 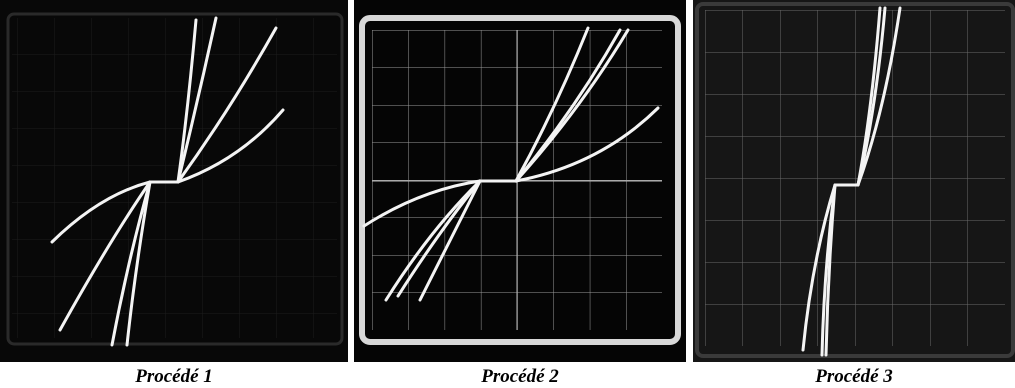 What do you see at coordinates (519, 376) in the screenshot?
I see `caption: Procédé 2` at bounding box center [519, 376].